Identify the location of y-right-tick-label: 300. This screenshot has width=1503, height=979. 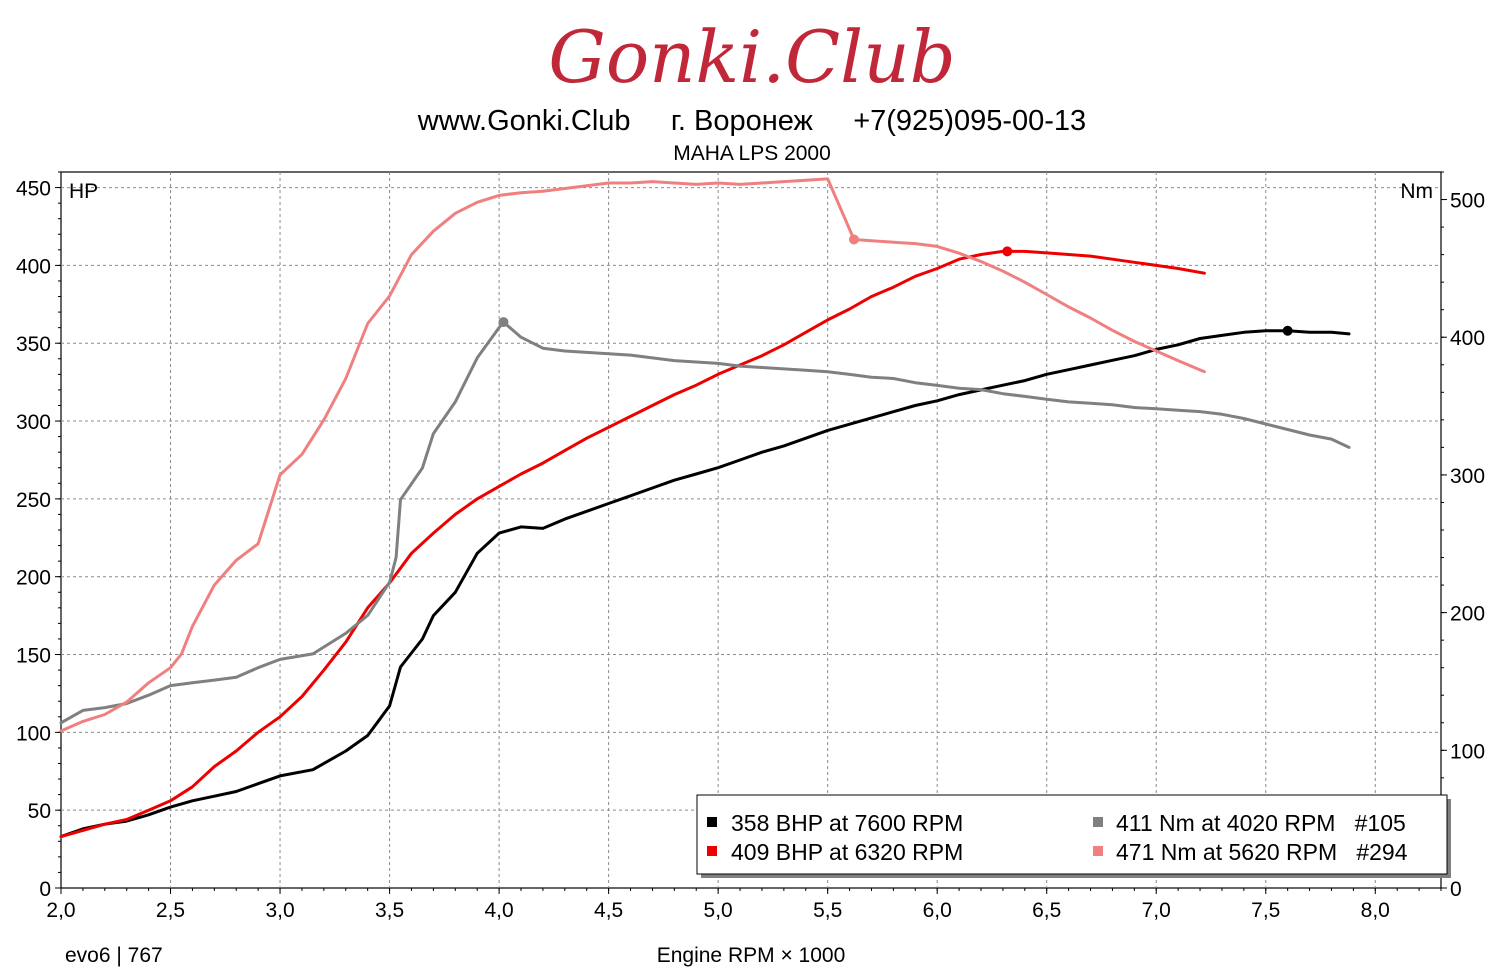
(1467, 476).